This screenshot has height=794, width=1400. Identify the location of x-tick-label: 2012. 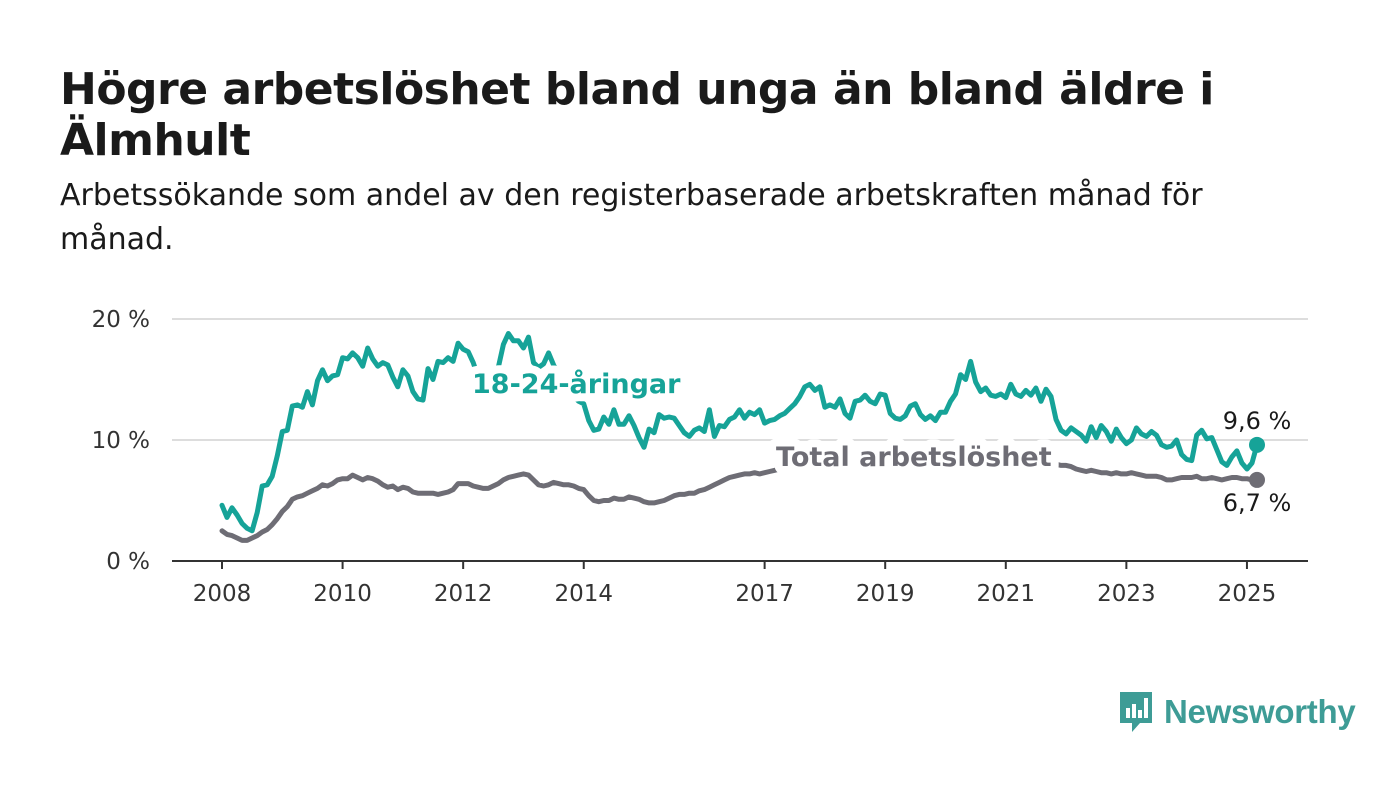
(463, 594).